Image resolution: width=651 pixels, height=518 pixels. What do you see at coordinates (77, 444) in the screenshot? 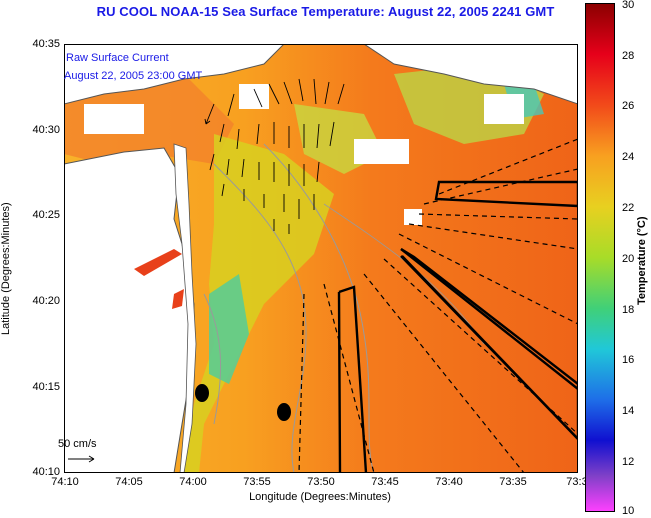
I see `scale-label: 50 cm/s` at bounding box center [77, 444].